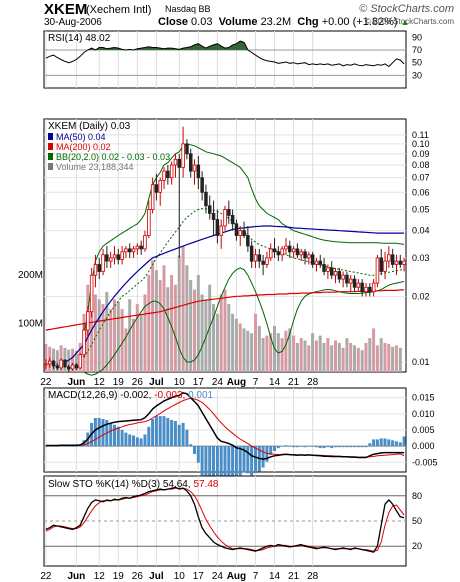 The width and height of the screenshot is (460, 582). What do you see at coordinates (84, 395) in the screenshot?
I see `macd-legend-label: MACD(12,26,9)` at bounding box center [84, 395].